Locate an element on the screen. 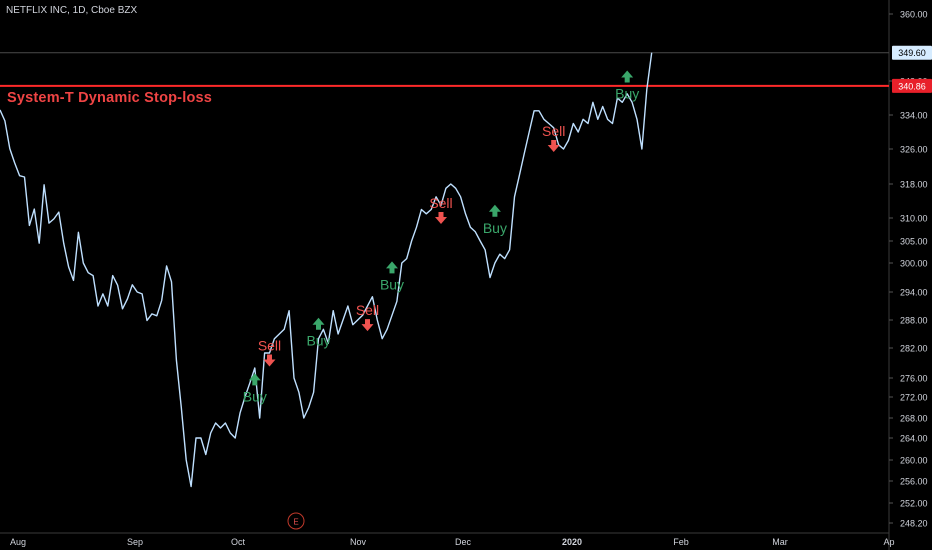 The width and height of the screenshot is (932, 550). x-tick-label: Ap is located at coordinates (888, 542).